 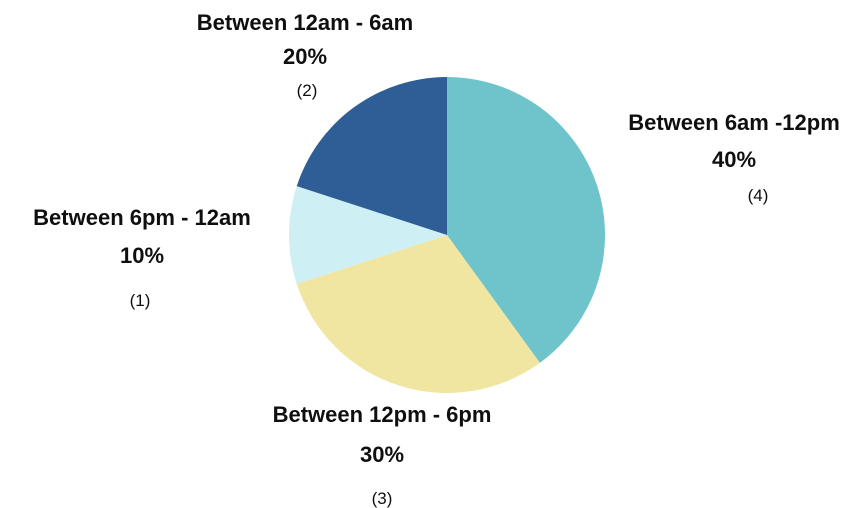 What do you see at coordinates (305, 22) in the screenshot?
I see `slice-label: Between 12am - 6am` at bounding box center [305, 22].